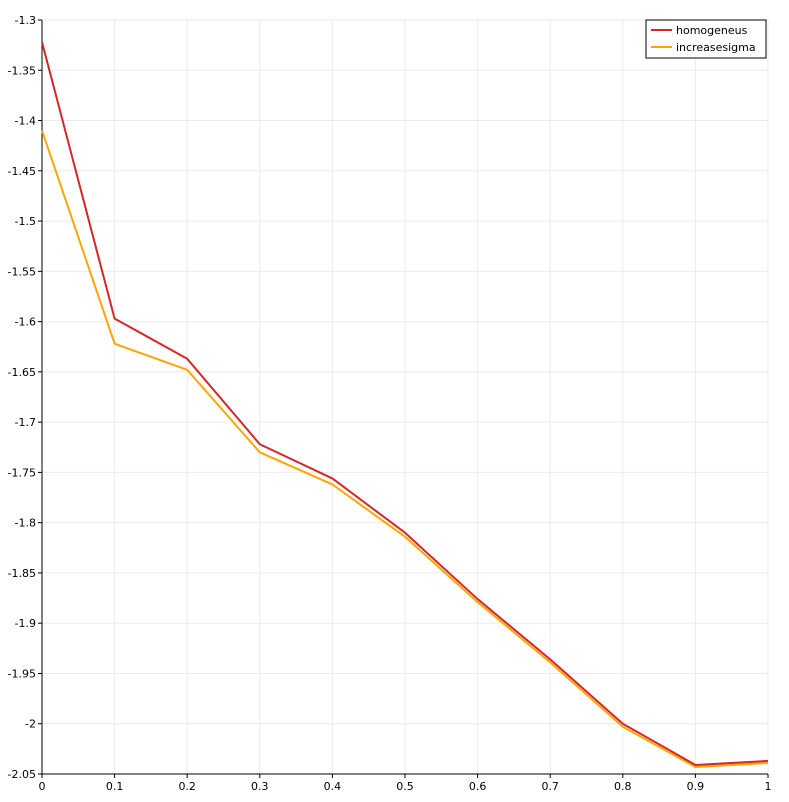 The width and height of the screenshot is (789, 802). I want to click on x-tick-label: 0.4, so click(333, 786).